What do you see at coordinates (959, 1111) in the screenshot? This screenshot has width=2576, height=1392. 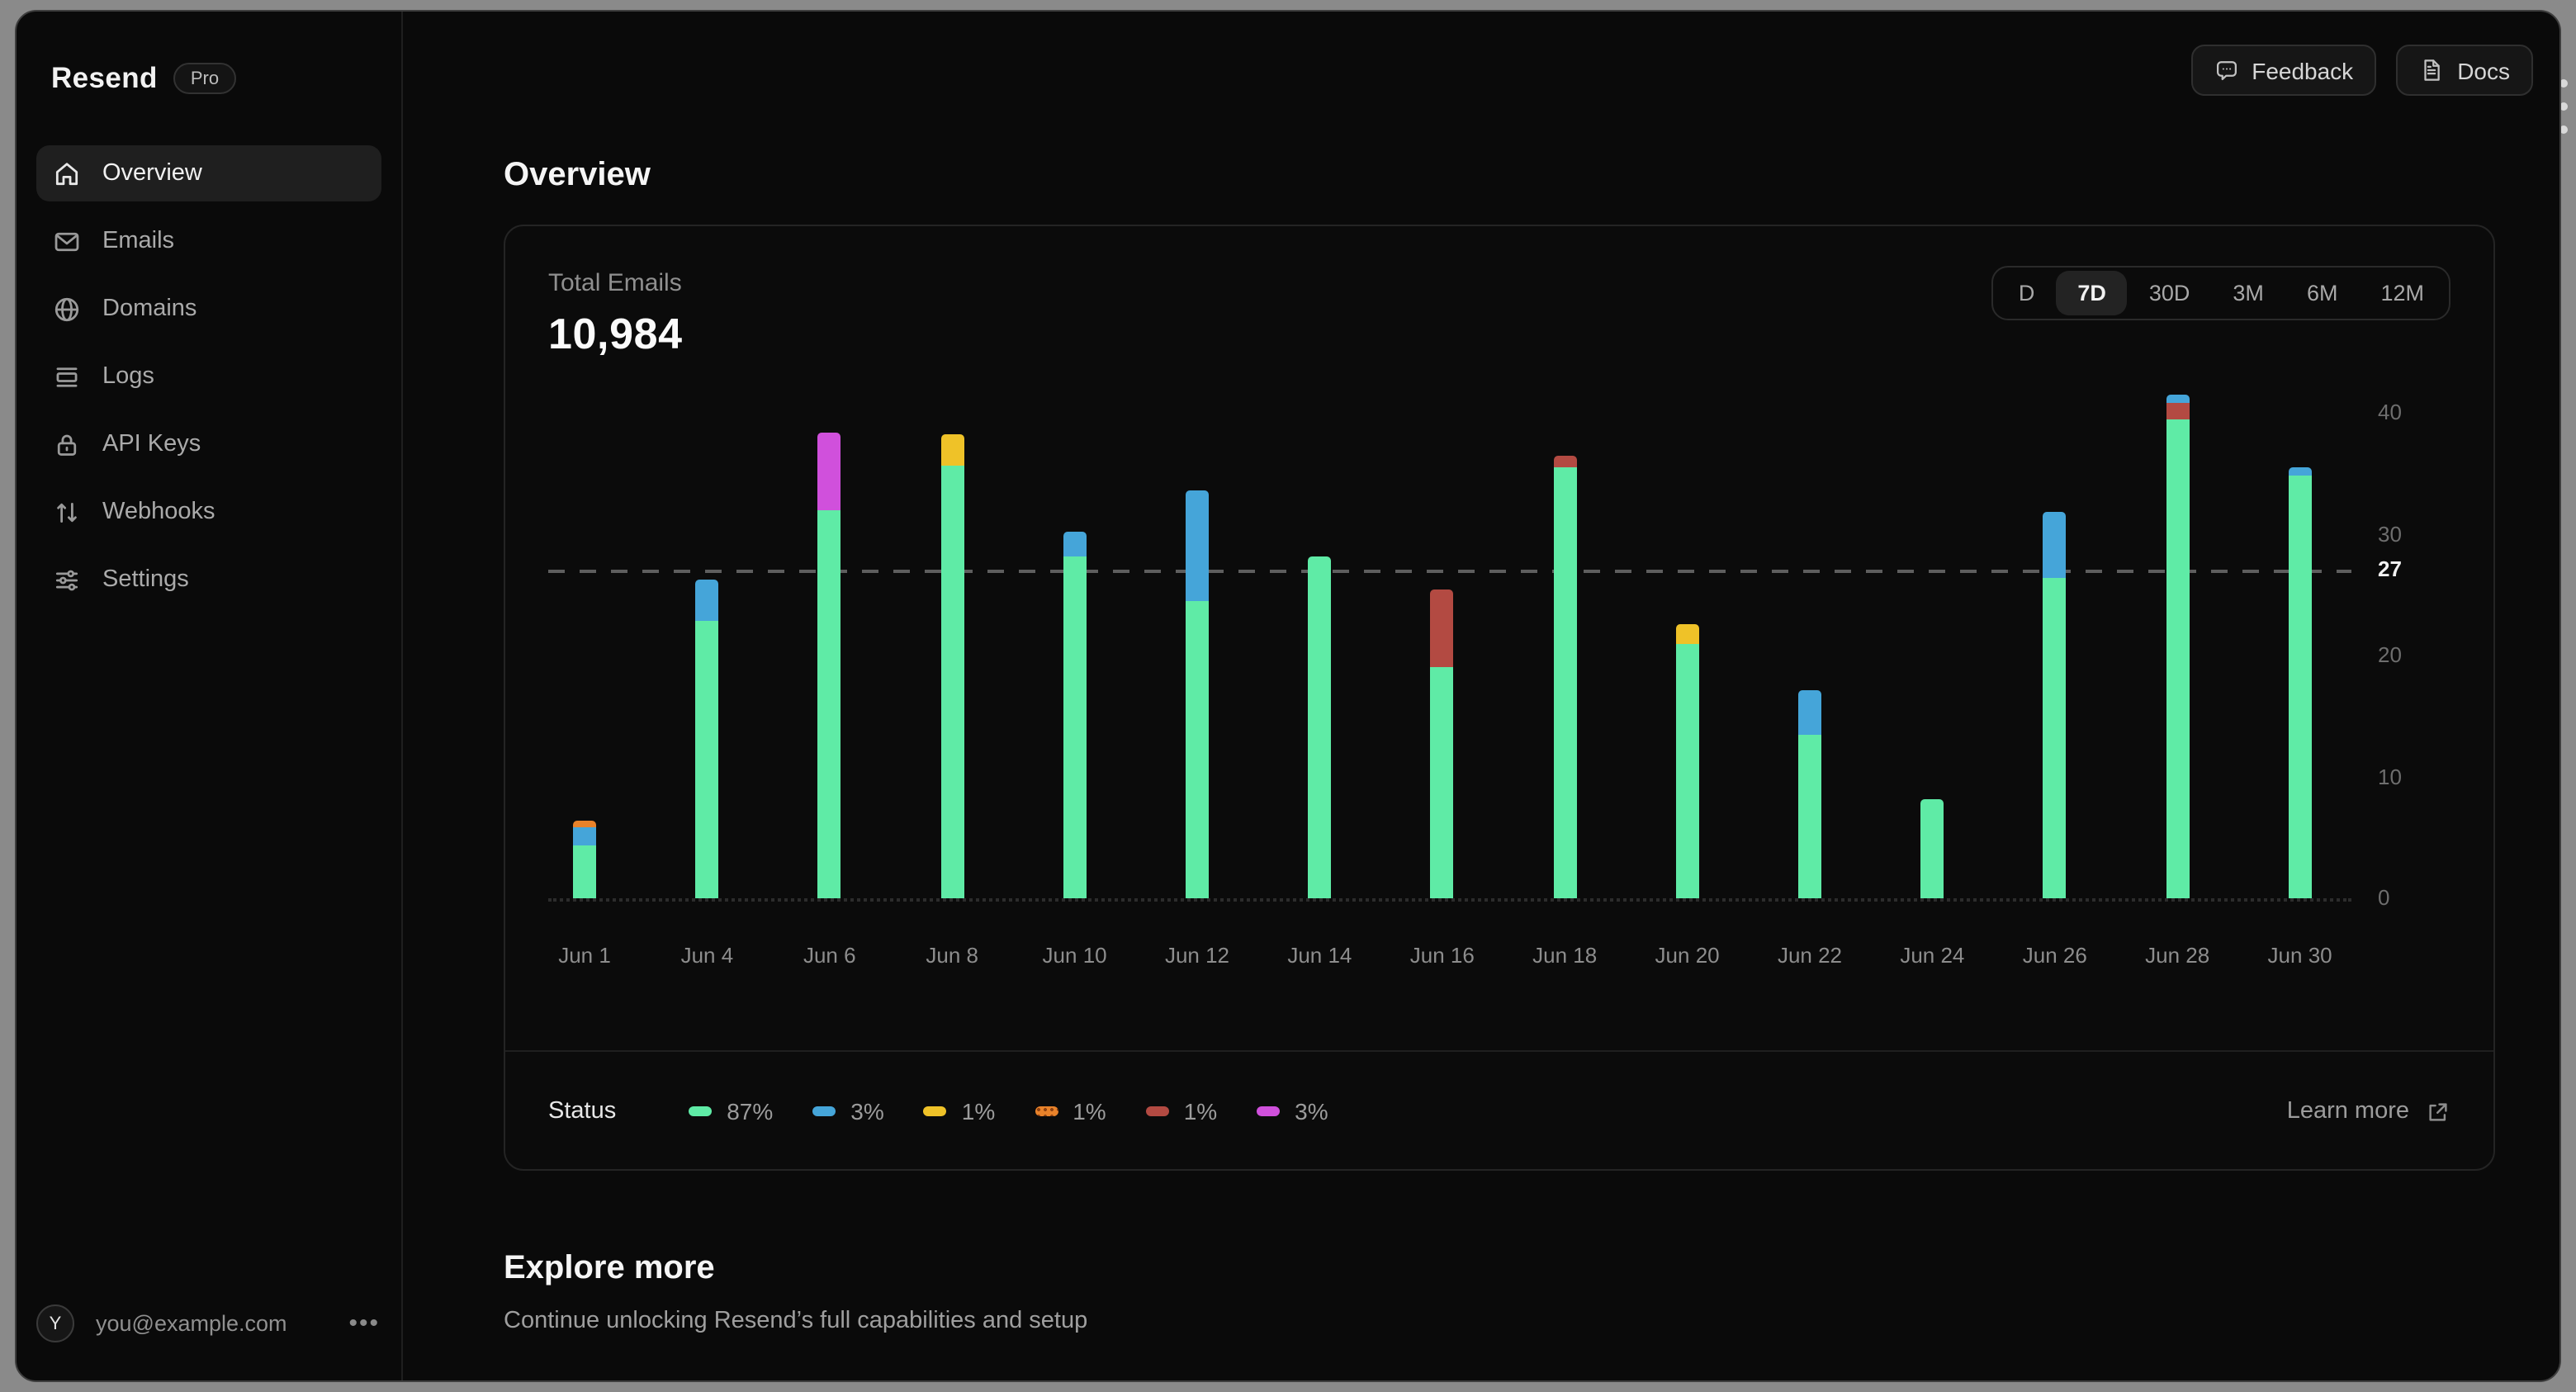 I see `legend-item-yellow: 1%` at bounding box center [959, 1111].